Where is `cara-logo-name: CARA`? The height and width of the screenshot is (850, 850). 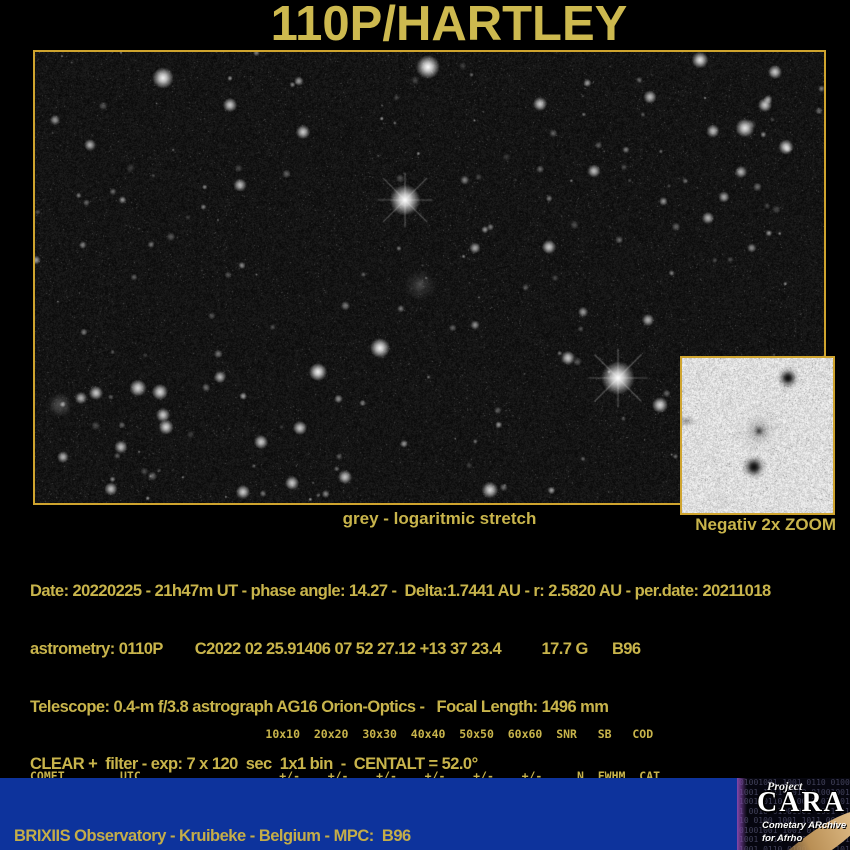
cara-logo-name: CARA is located at coordinates (801, 802).